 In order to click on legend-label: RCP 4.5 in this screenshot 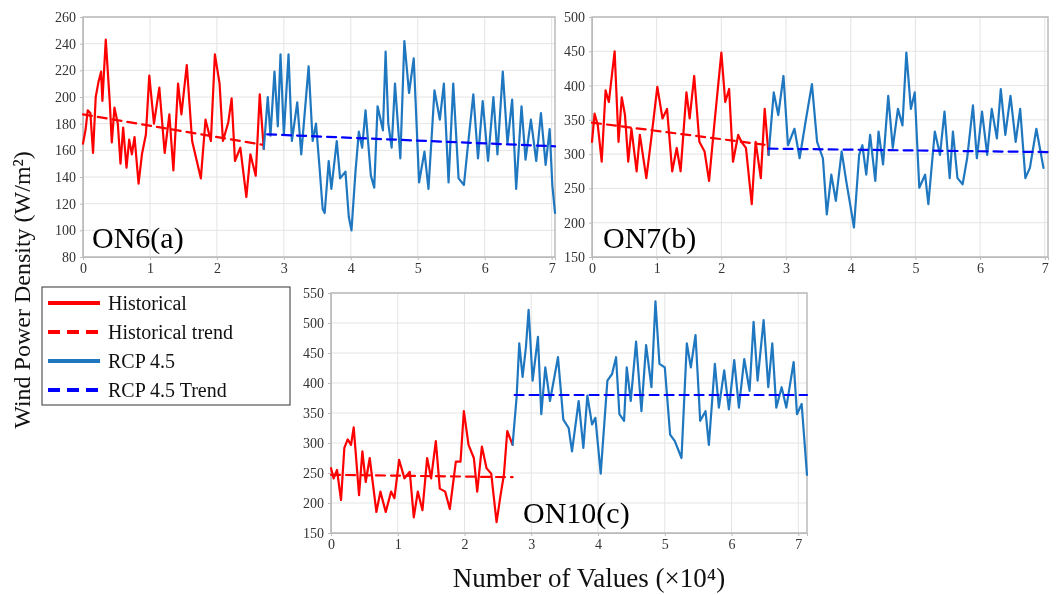, I will do `click(142, 361)`.